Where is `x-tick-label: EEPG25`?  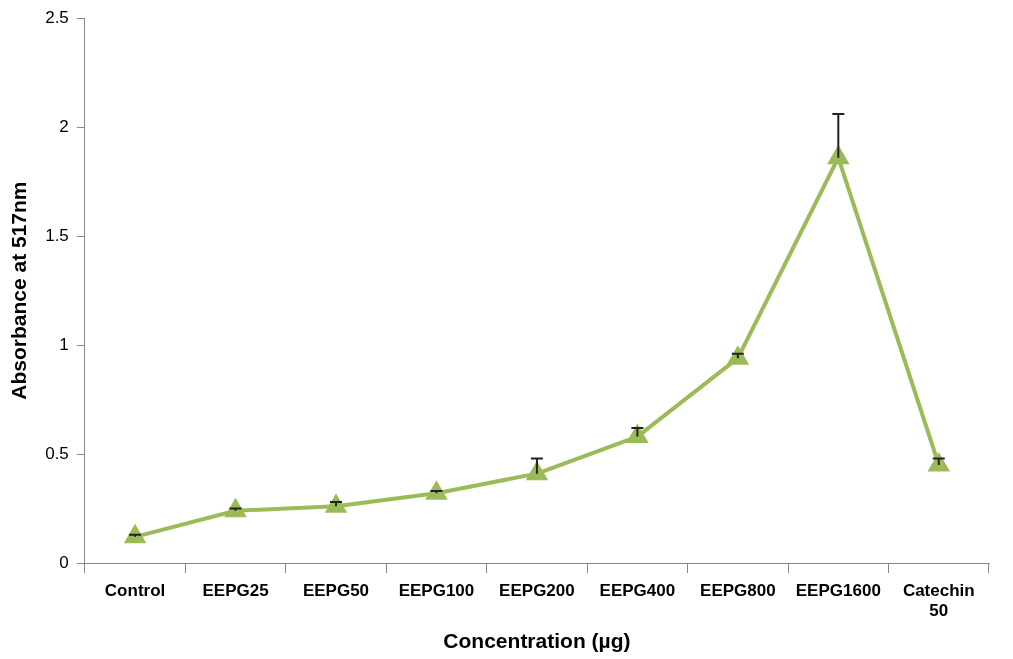 x-tick-label: EEPG25 is located at coordinates (235, 590).